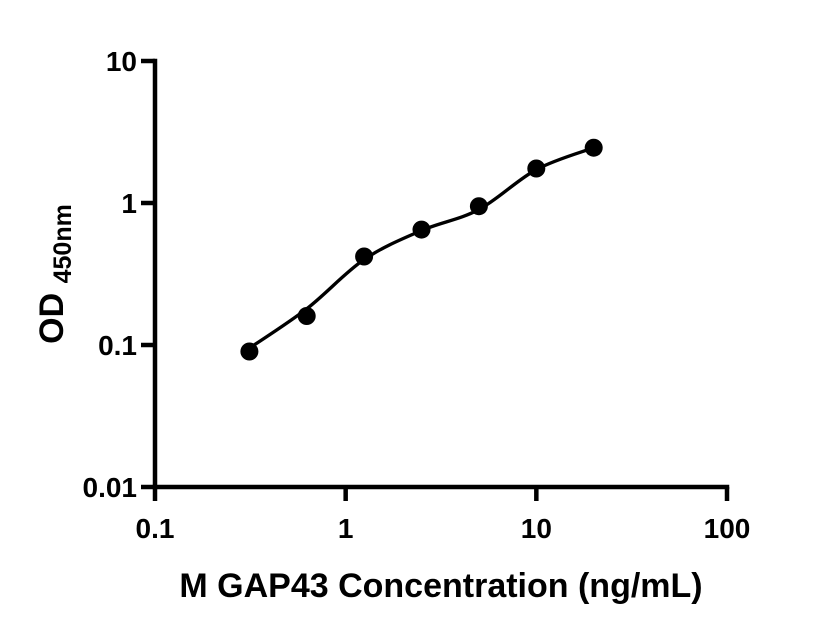 The height and width of the screenshot is (640, 816). Describe the element at coordinates (727, 528) in the screenshot. I see `x-tick-label: 100` at that location.